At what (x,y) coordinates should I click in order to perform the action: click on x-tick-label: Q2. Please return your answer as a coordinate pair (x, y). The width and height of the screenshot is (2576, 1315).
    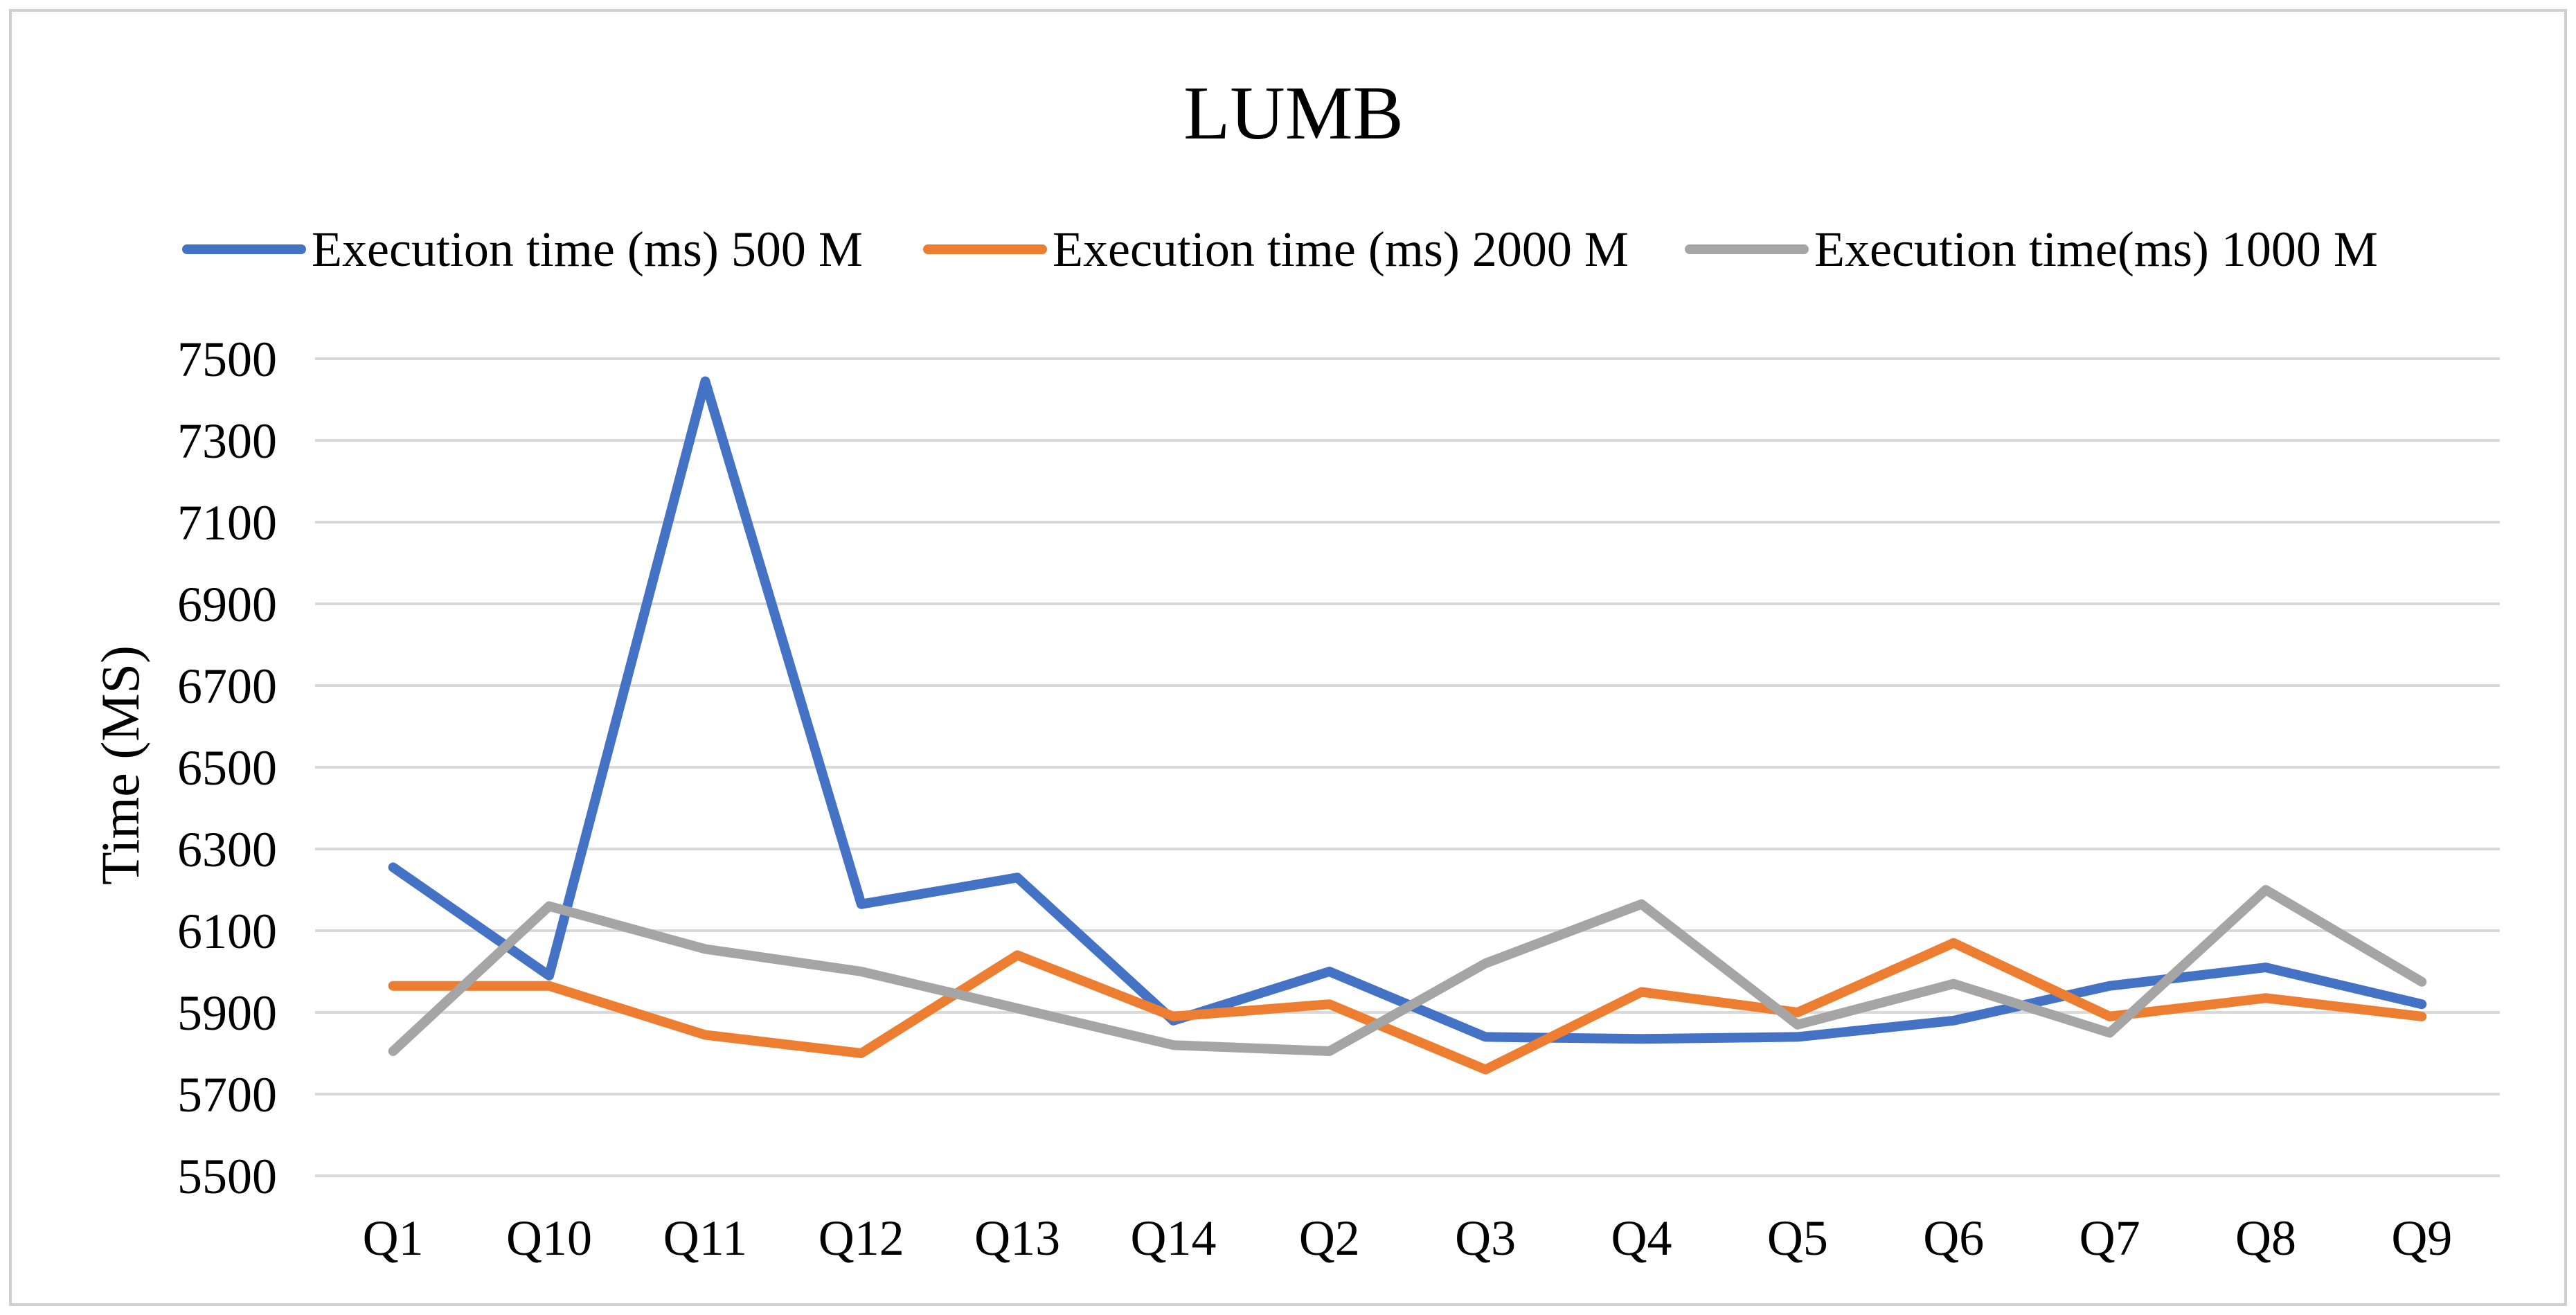
    Looking at the image, I should click on (1329, 1238).